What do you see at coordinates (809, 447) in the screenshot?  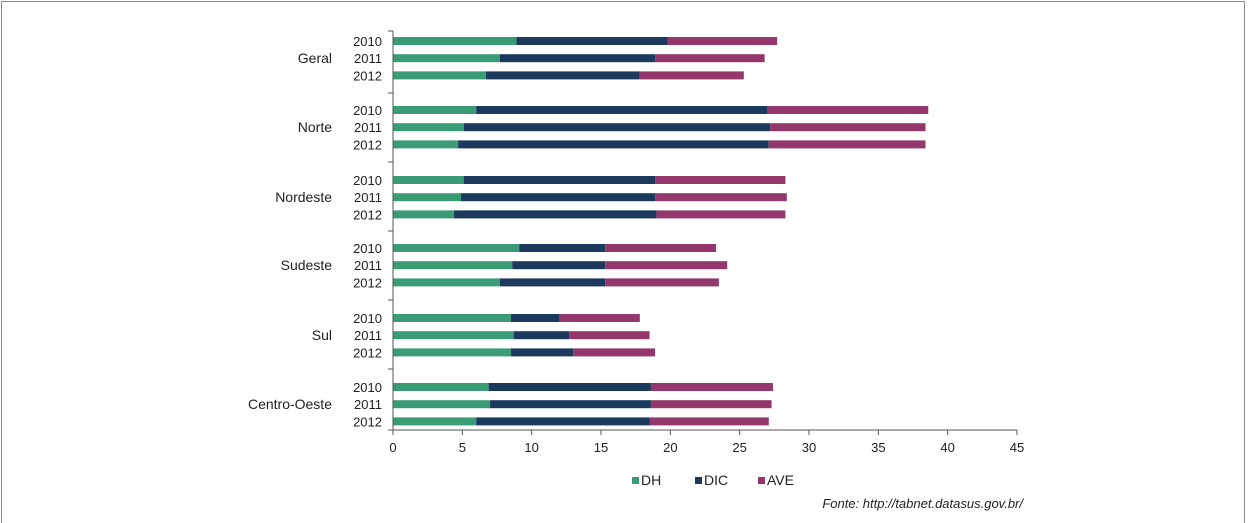 I see `x-tick-label: 30` at bounding box center [809, 447].